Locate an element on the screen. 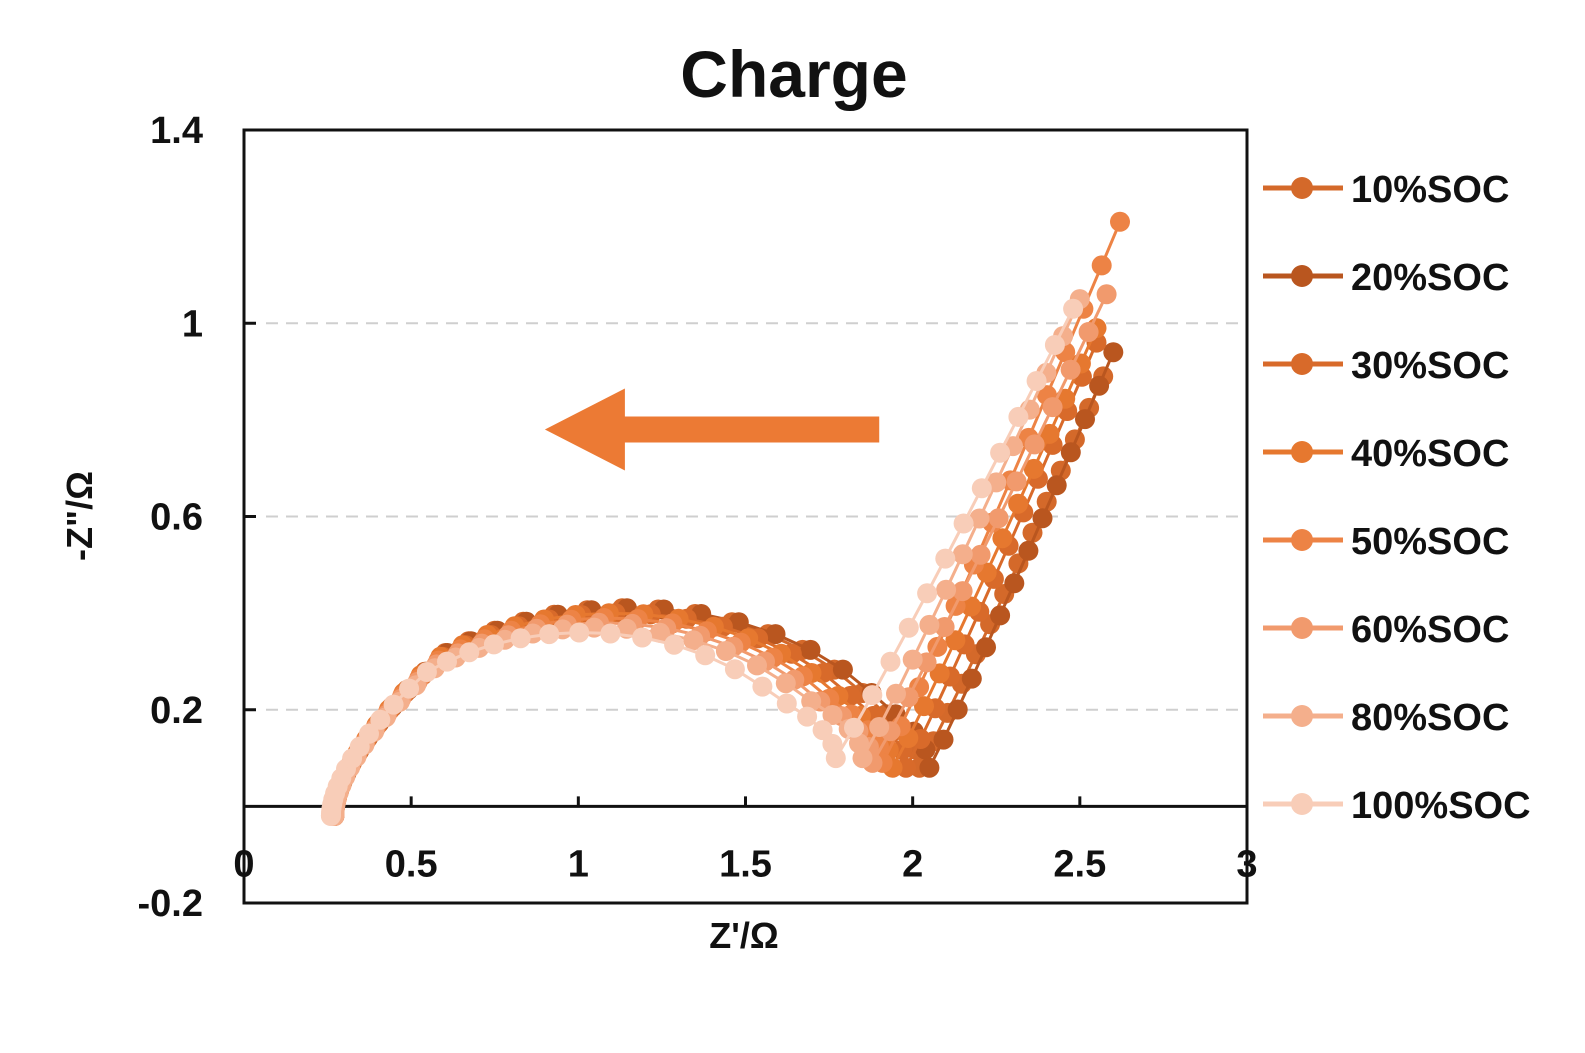  x-tick-label-6: 3 is located at coordinates (1246, 864).